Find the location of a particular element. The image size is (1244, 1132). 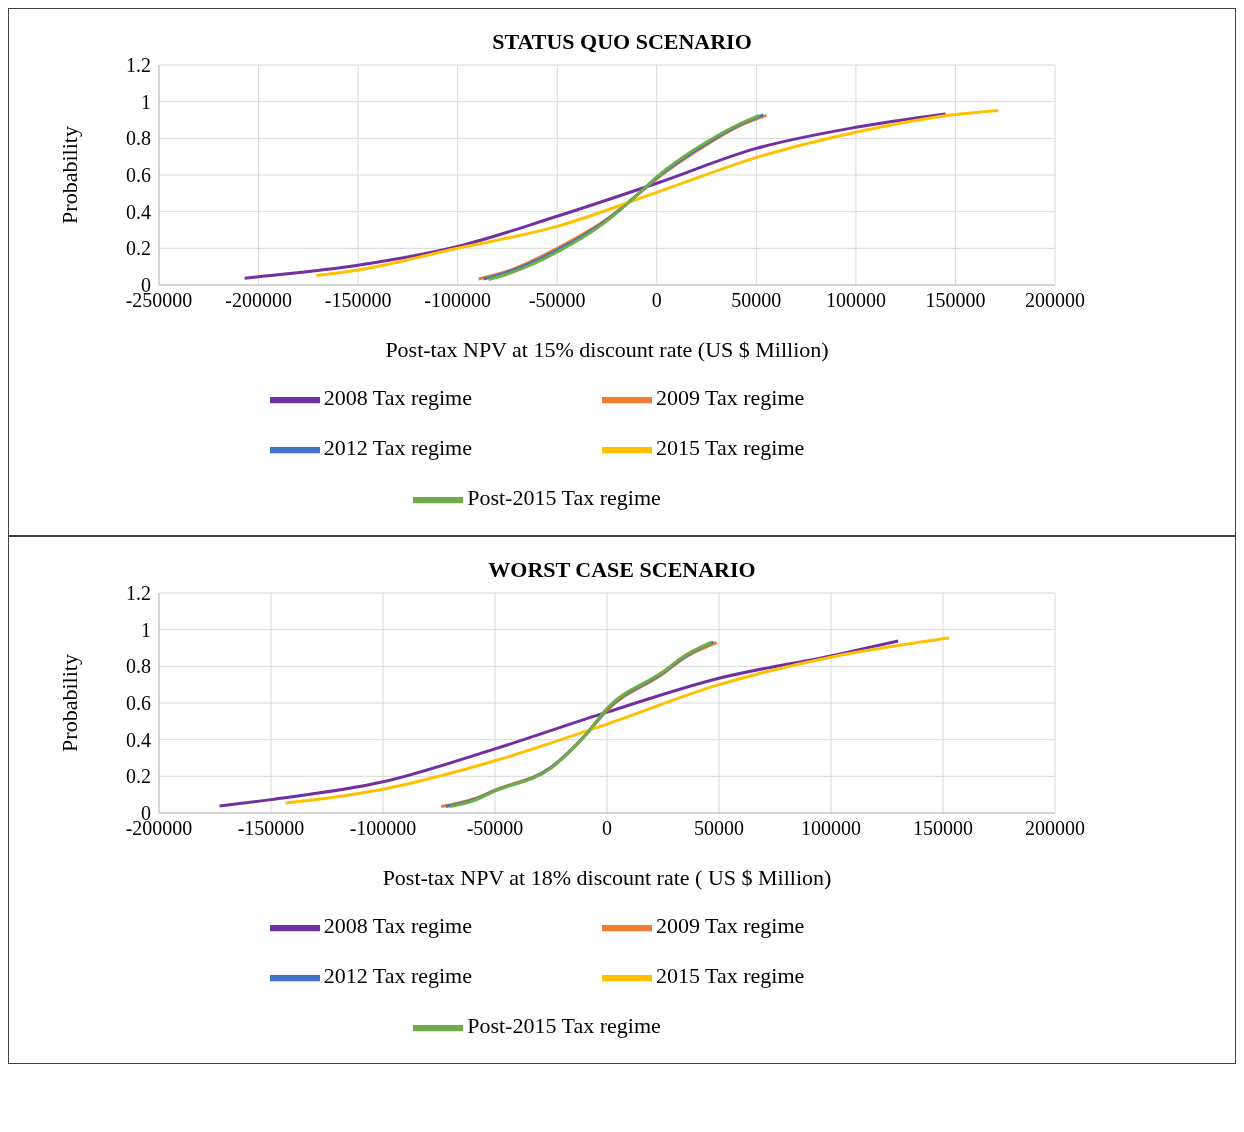

chart-title: STATUS QUO SCENARIO is located at coordinates (622, 42).